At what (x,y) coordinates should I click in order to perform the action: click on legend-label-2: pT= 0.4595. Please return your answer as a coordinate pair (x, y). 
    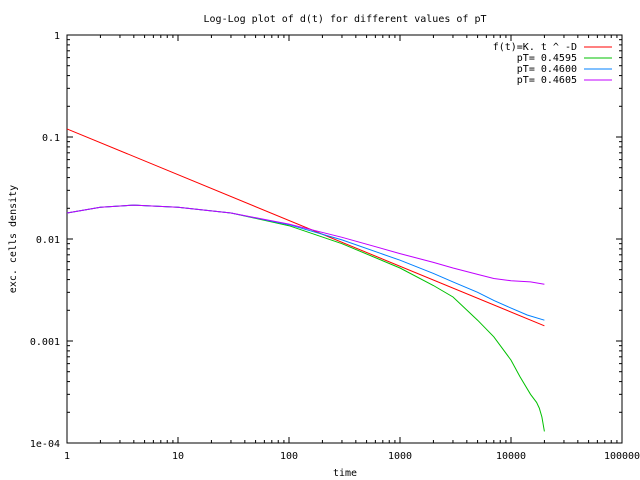
    Looking at the image, I should click on (547, 58).